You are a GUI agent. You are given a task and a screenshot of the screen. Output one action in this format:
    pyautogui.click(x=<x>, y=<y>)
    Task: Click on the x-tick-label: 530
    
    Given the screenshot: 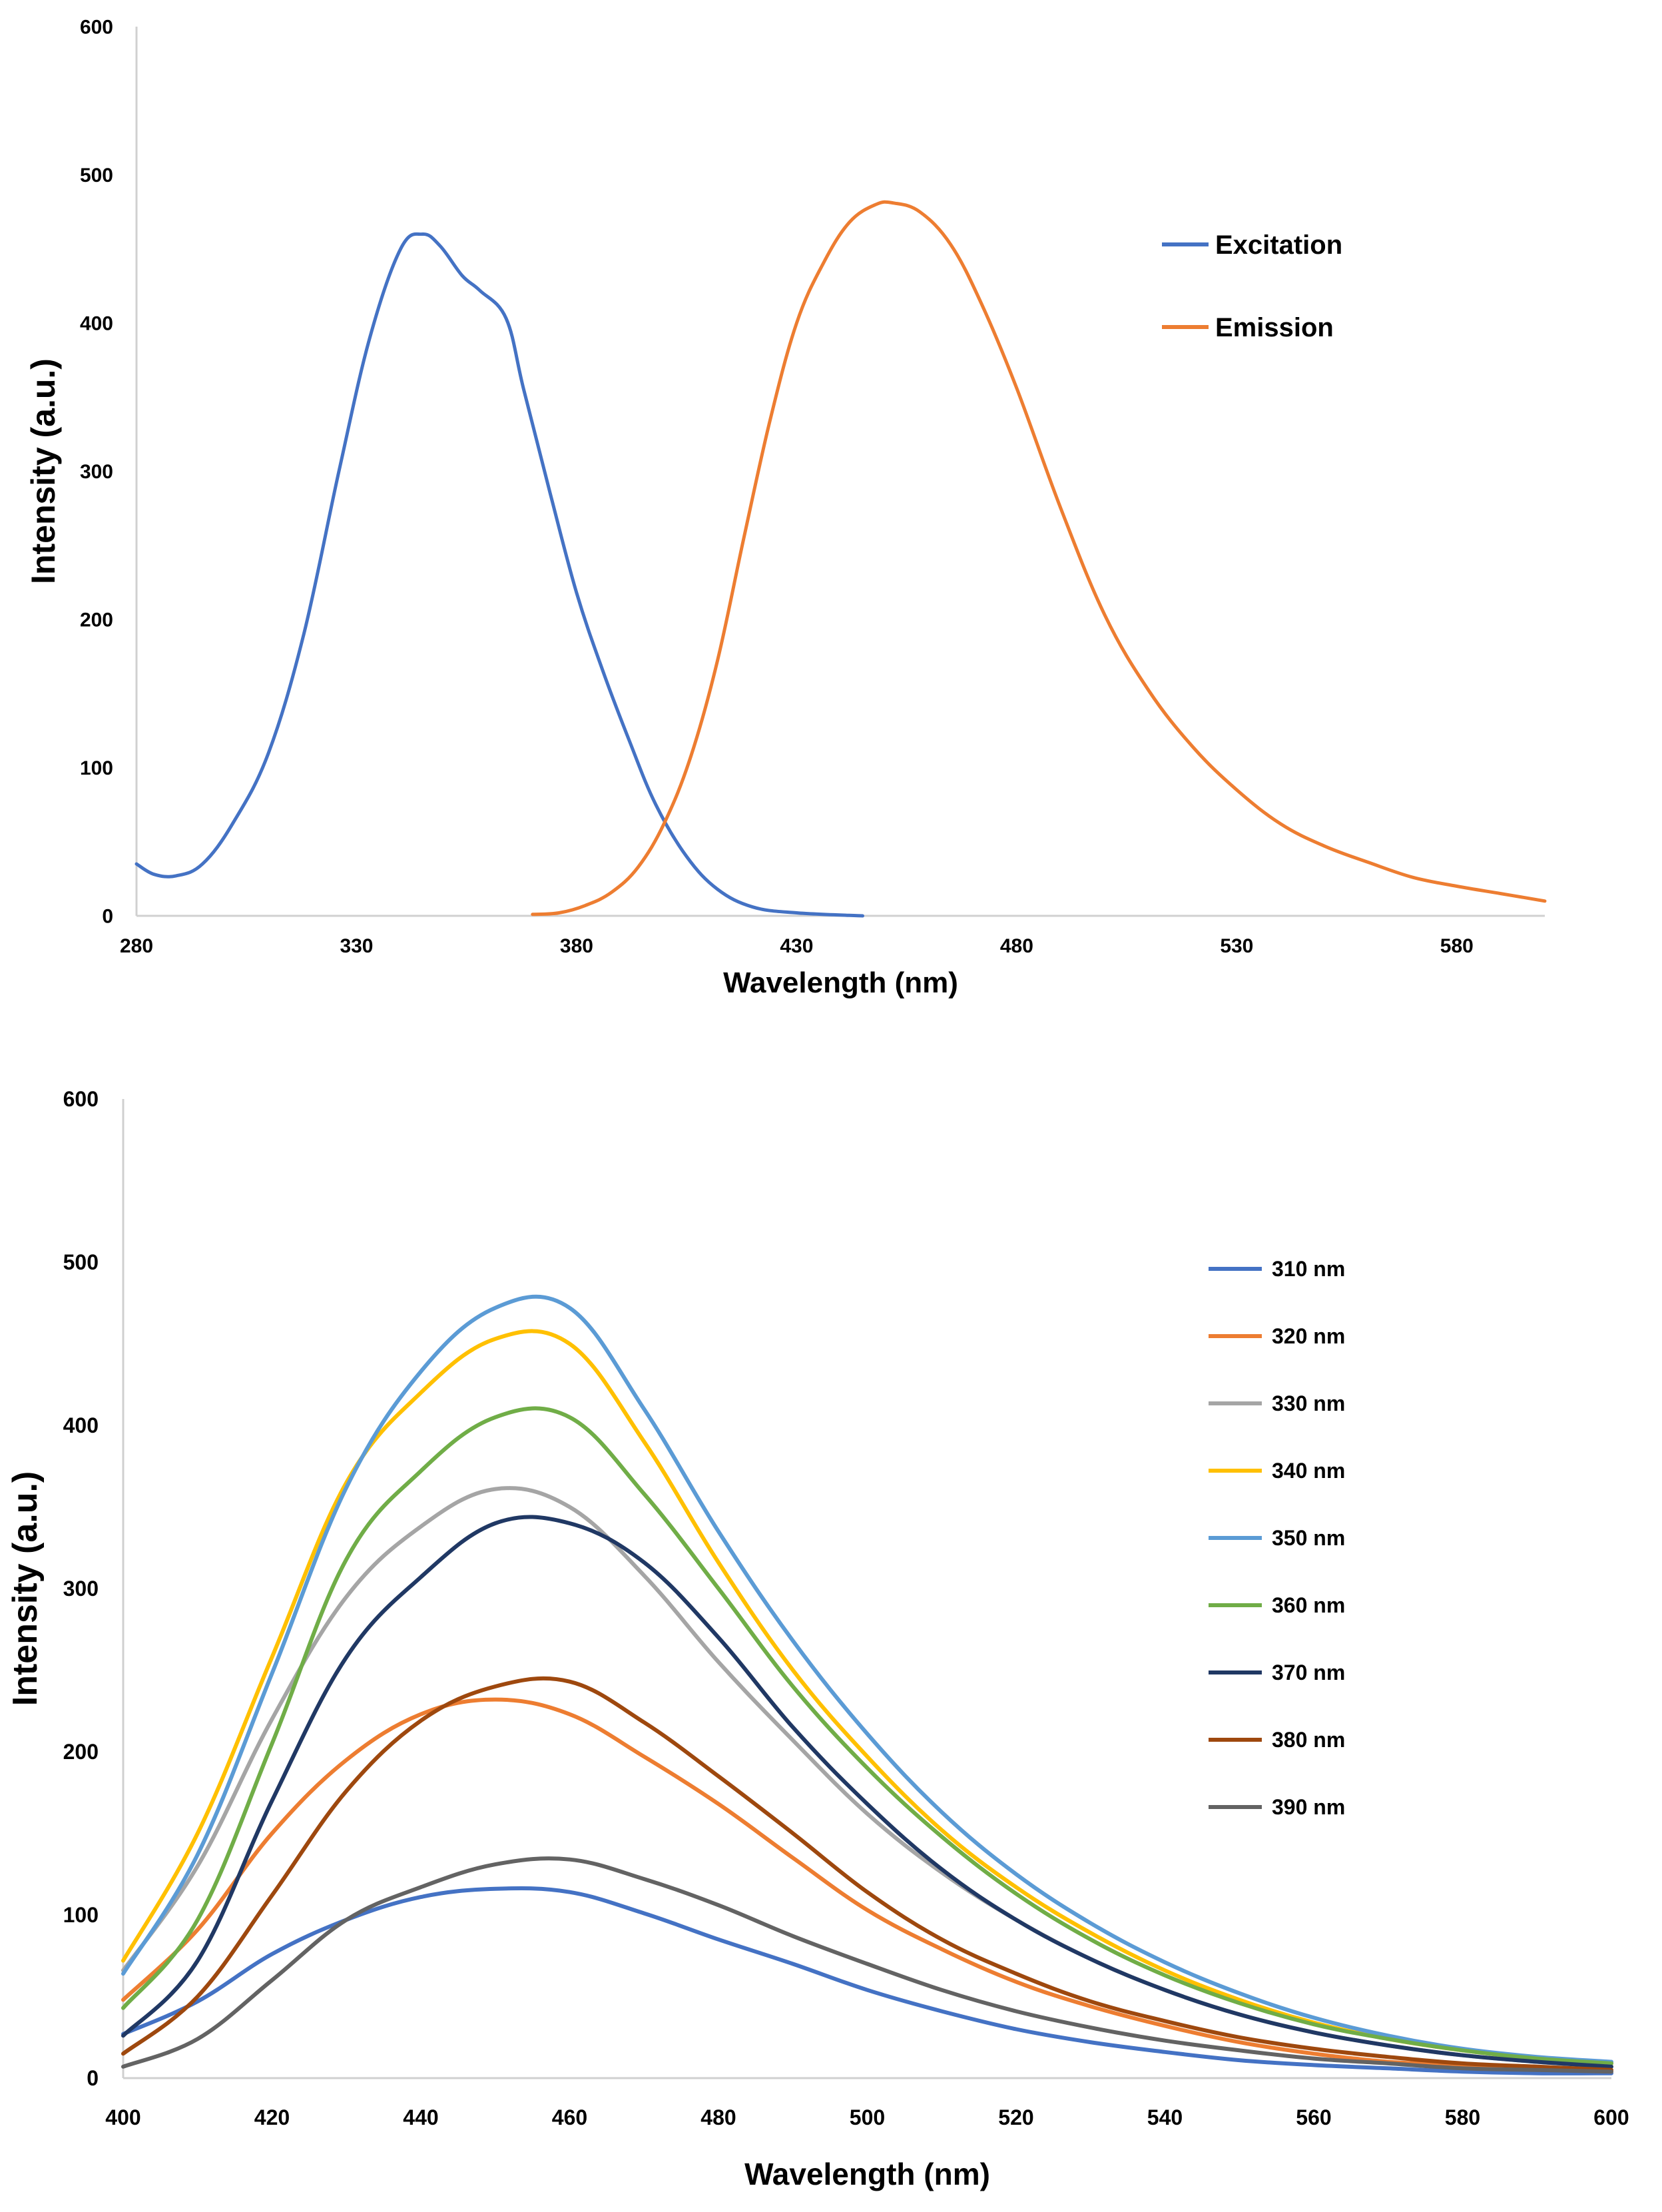 What is the action you would take?
    pyautogui.click(x=1236, y=946)
    